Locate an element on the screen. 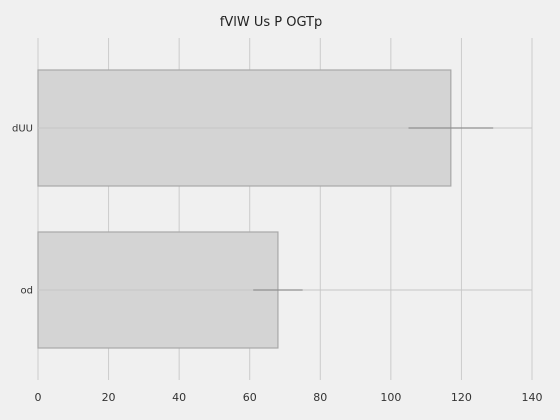 The height and width of the screenshot is (420, 560). x-tick-label: 60 is located at coordinates (250, 397).